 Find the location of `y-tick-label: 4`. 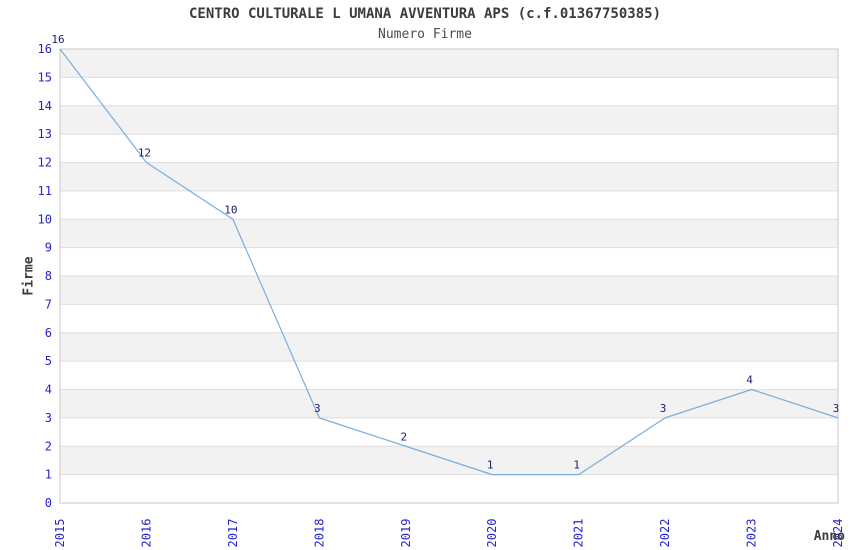

y-tick-label: 4 is located at coordinates (48, 390).